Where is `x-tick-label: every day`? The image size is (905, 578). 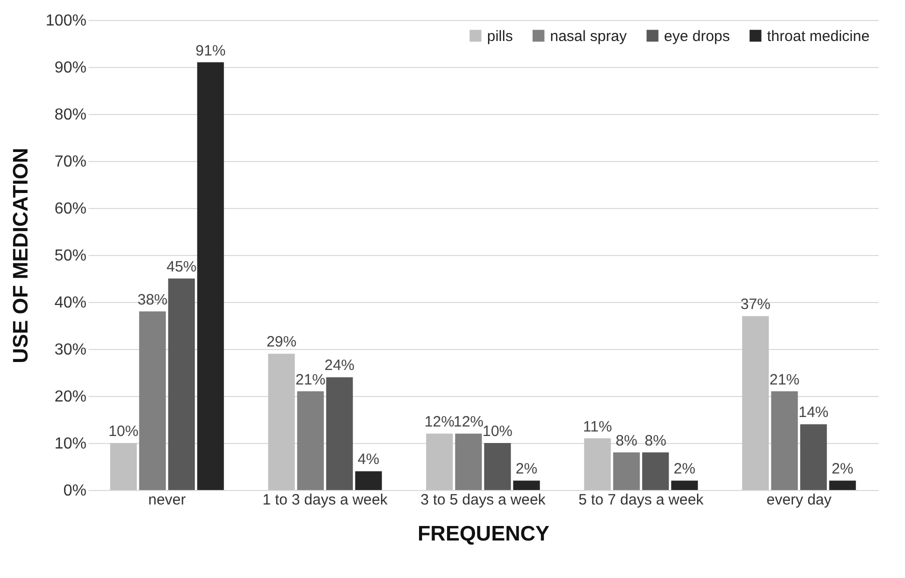
x-tick-label: every day is located at coordinates (799, 500).